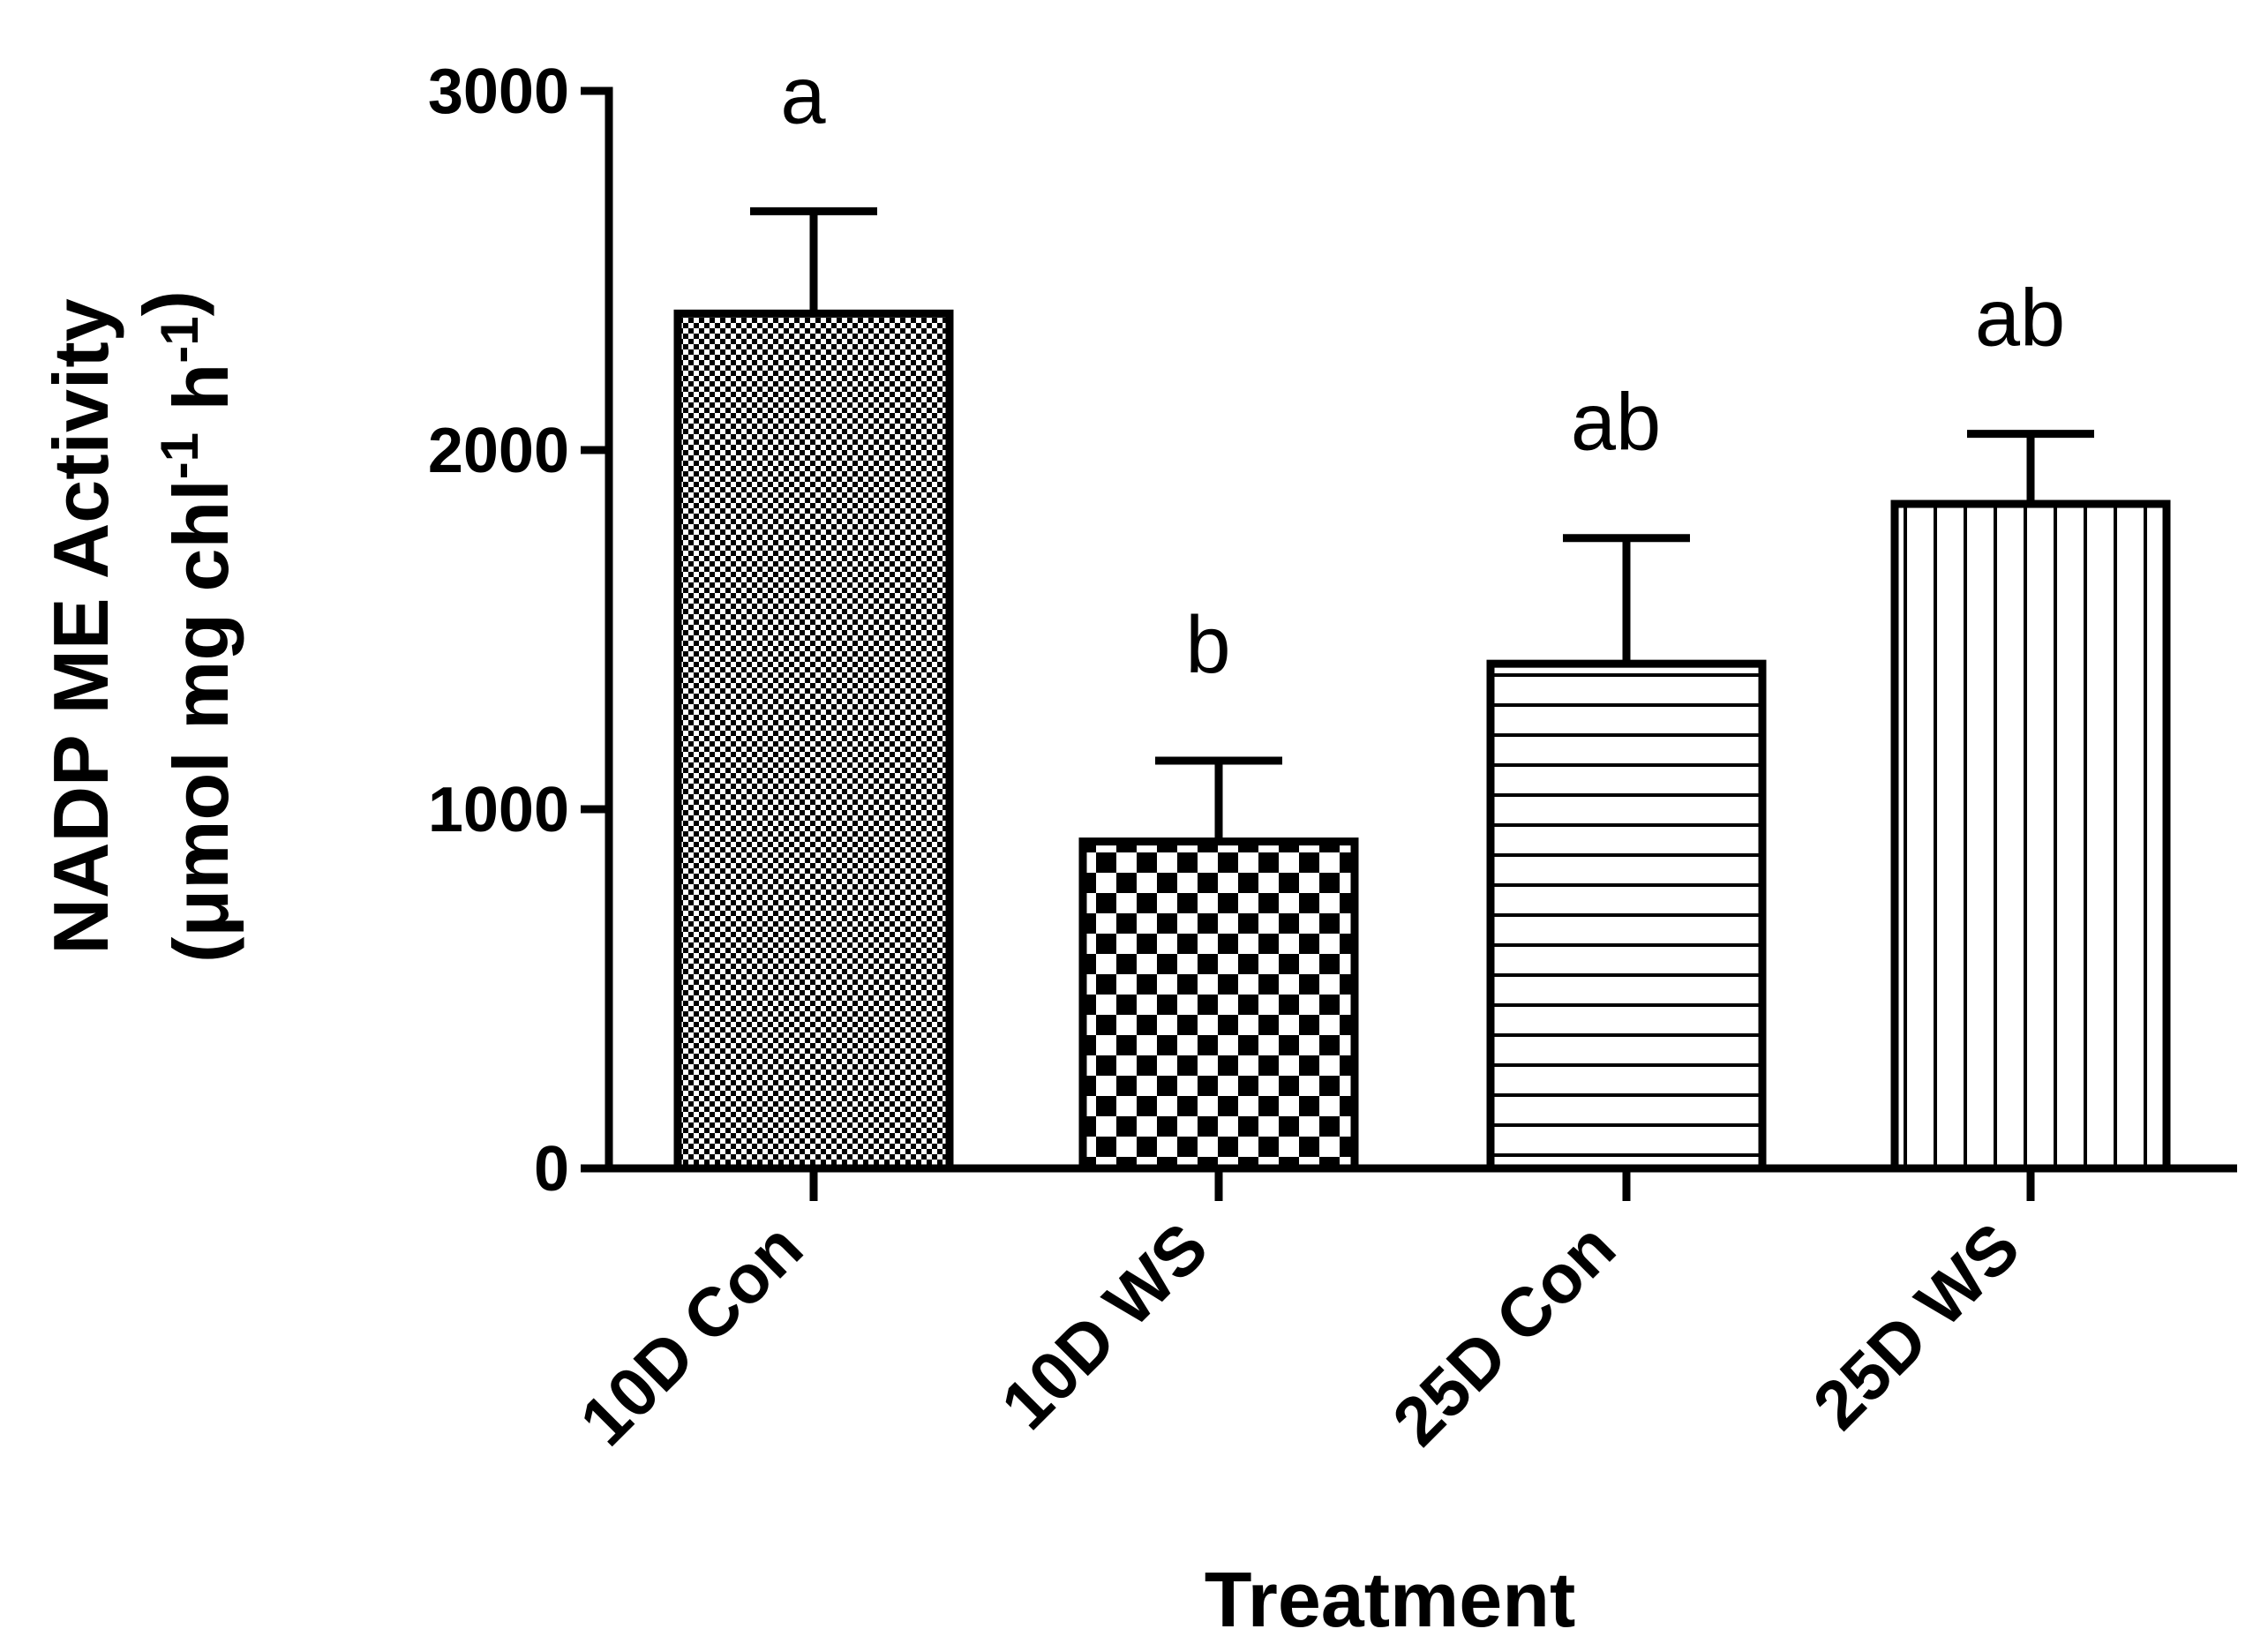 Image resolution: width=2268 pixels, height=1644 pixels. What do you see at coordinates (1207, 645) in the screenshot?
I see `significance-label: b` at bounding box center [1207, 645].